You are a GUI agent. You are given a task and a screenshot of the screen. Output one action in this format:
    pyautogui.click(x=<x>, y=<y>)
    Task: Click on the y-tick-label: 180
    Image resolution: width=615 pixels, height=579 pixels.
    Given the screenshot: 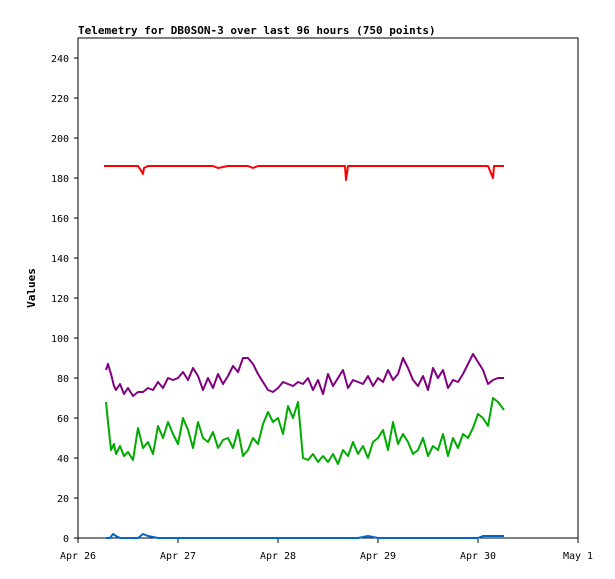 What is the action you would take?
    pyautogui.click(x=60, y=179)
    